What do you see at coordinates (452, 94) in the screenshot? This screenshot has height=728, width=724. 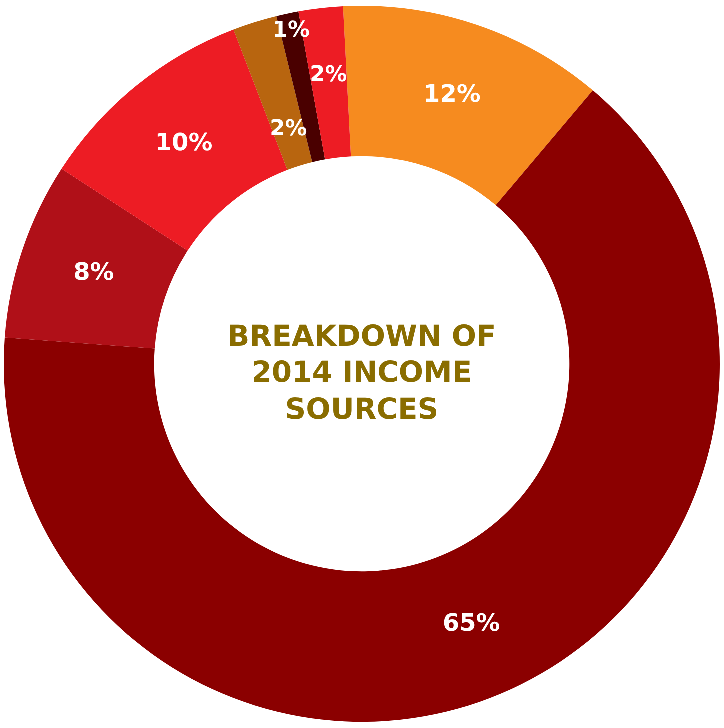 I see `data-label: 12%` at bounding box center [452, 94].